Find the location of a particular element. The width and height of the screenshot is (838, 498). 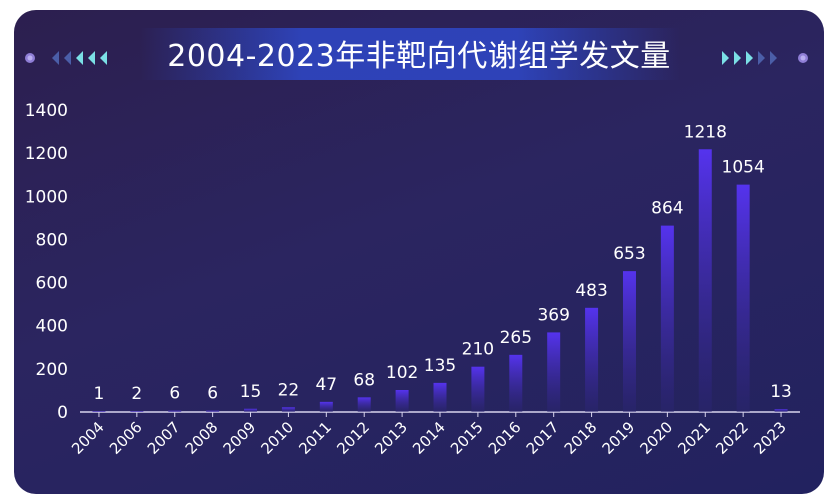

data-label-2006: 2 is located at coordinates (136, 394).